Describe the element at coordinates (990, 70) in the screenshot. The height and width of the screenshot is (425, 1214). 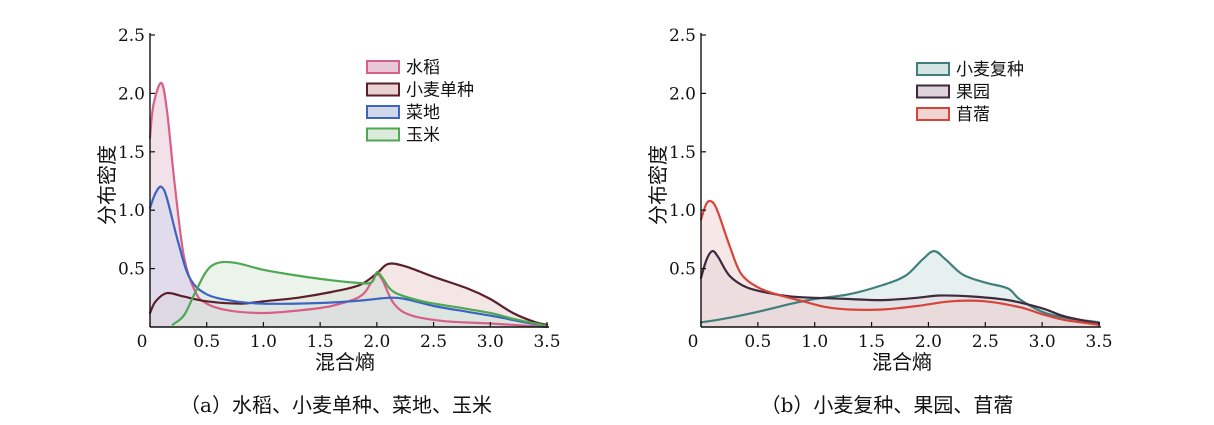
I see `legend-label: 小麦复种` at that location.